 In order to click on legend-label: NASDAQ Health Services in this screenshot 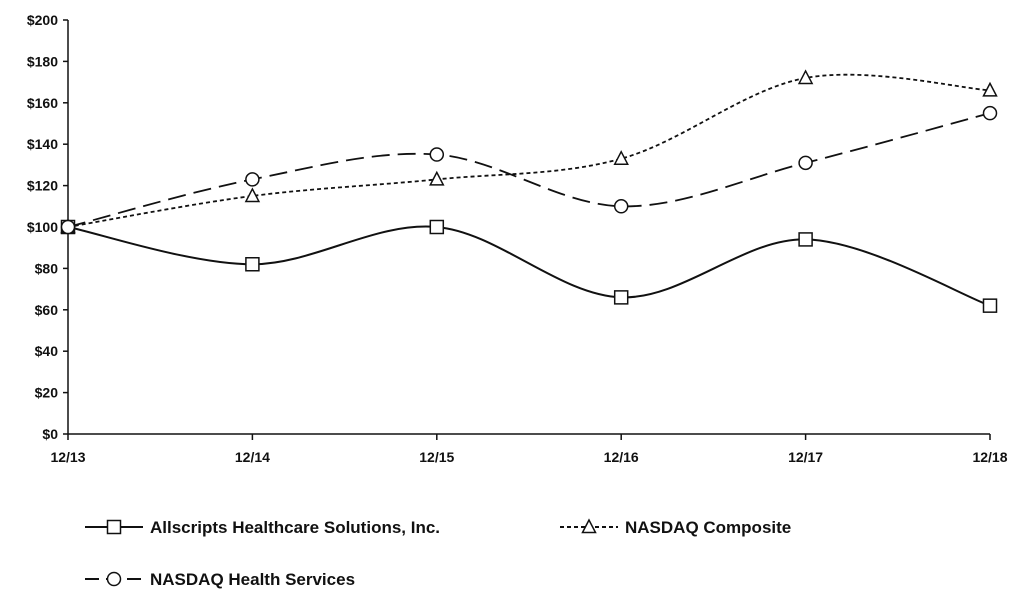, I will do `click(252, 579)`.